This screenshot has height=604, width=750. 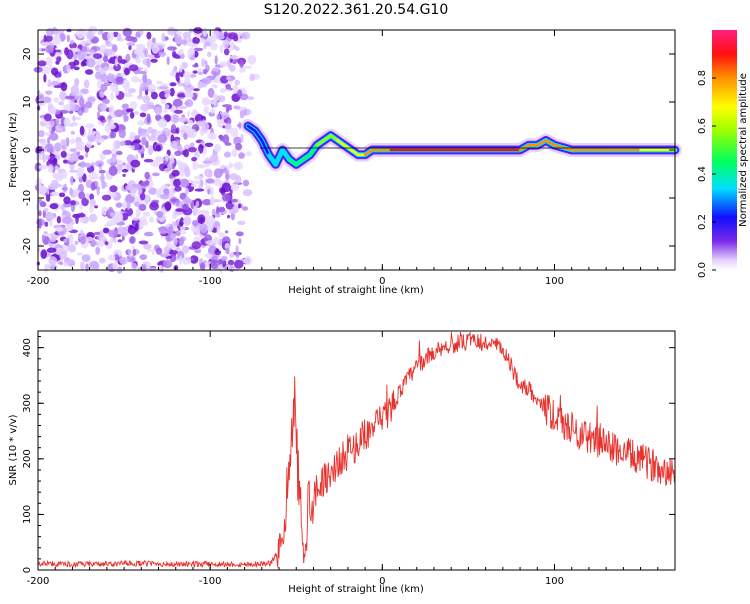 I want to click on y-tick-label: 20, so click(x=27, y=54).